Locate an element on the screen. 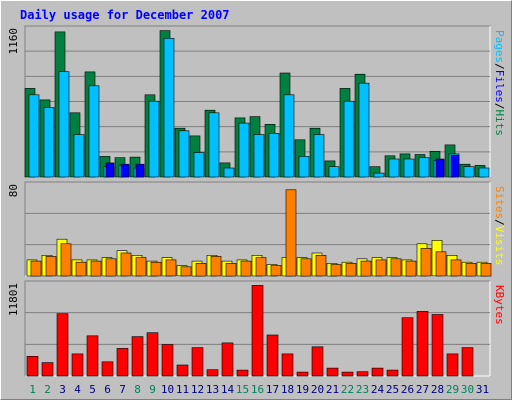 This screenshot has width=512, height=400. x-label-day-22: 22 is located at coordinates (347, 389).